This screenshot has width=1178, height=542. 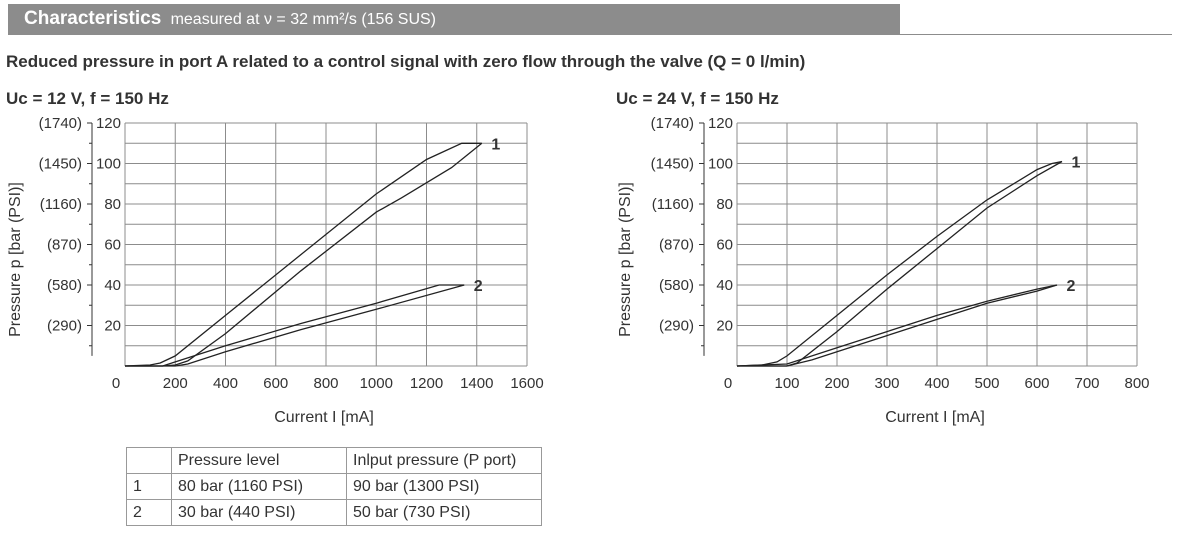 I want to click on x-tick-label: 700, so click(x=1086, y=383).